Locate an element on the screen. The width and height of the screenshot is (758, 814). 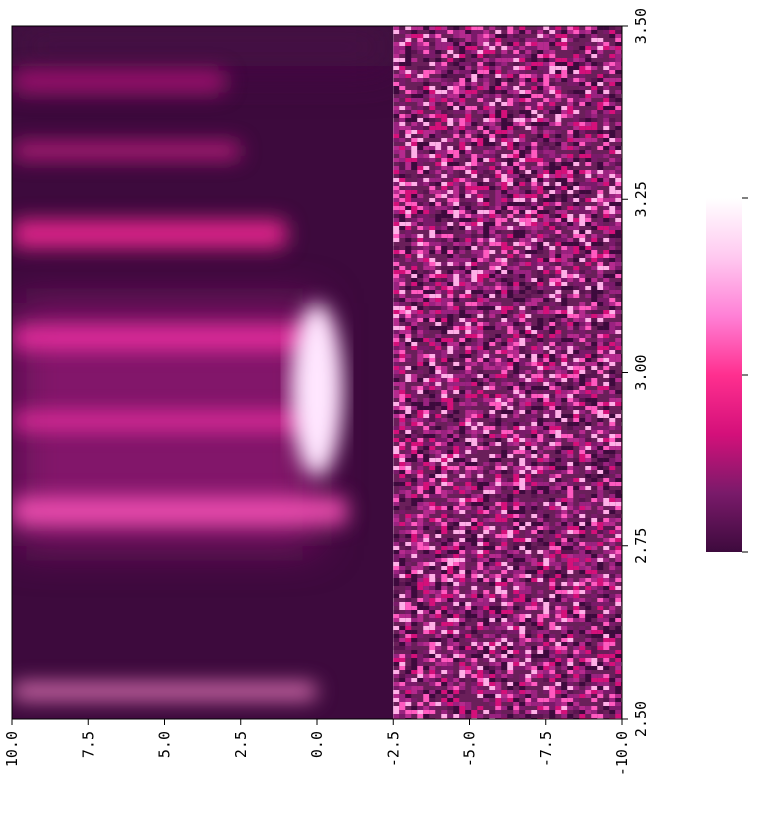
x-tick-label: 0.0 is located at coordinates (317, 744).